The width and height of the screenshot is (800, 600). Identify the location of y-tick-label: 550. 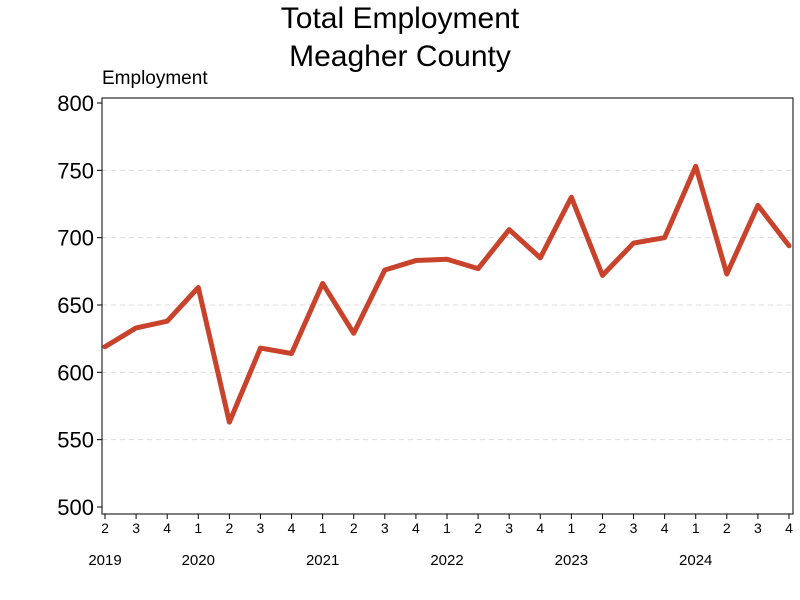
(75, 440).